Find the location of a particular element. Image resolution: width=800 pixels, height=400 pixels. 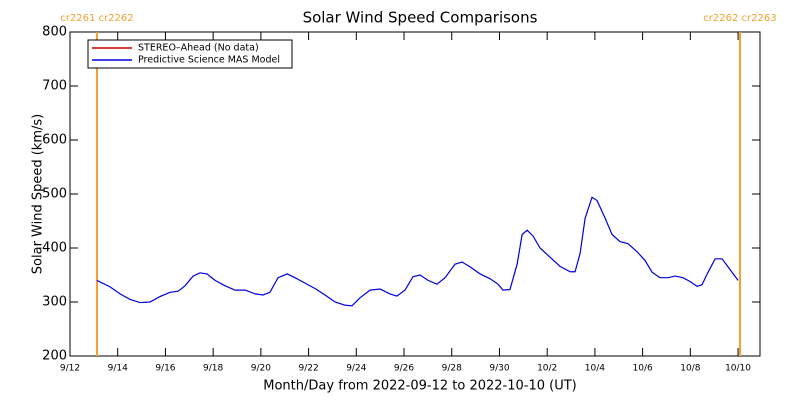

y-tick-label: 300 is located at coordinates (54, 302).